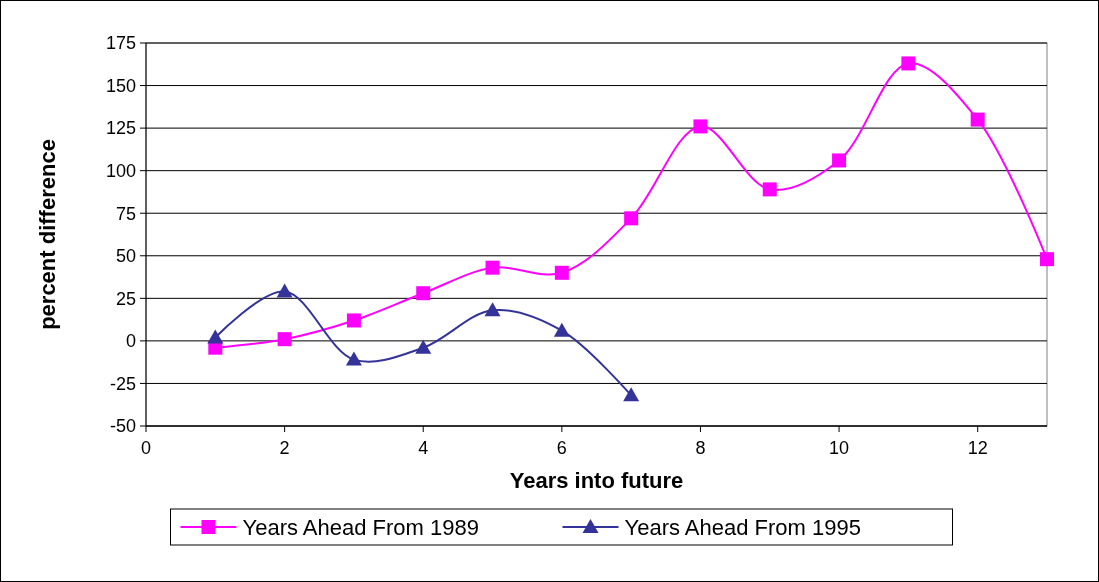  What do you see at coordinates (125, 256) in the screenshot?
I see `y-tick-label: 50` at bounding box center [125, 256].